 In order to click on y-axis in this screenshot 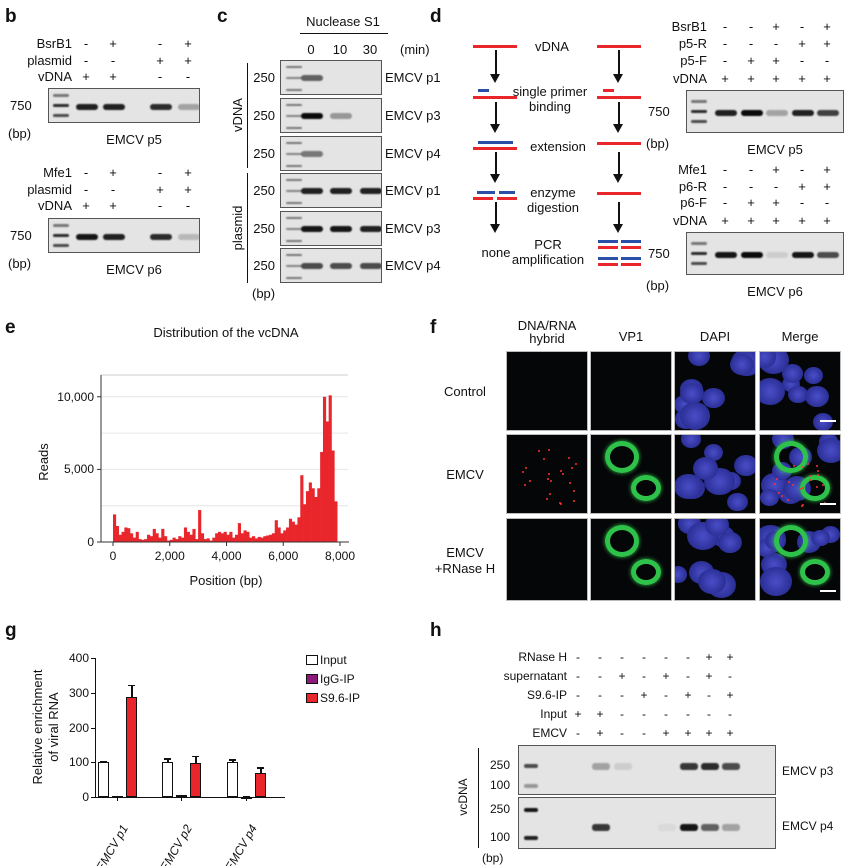, I will do `click(95, 728)`.